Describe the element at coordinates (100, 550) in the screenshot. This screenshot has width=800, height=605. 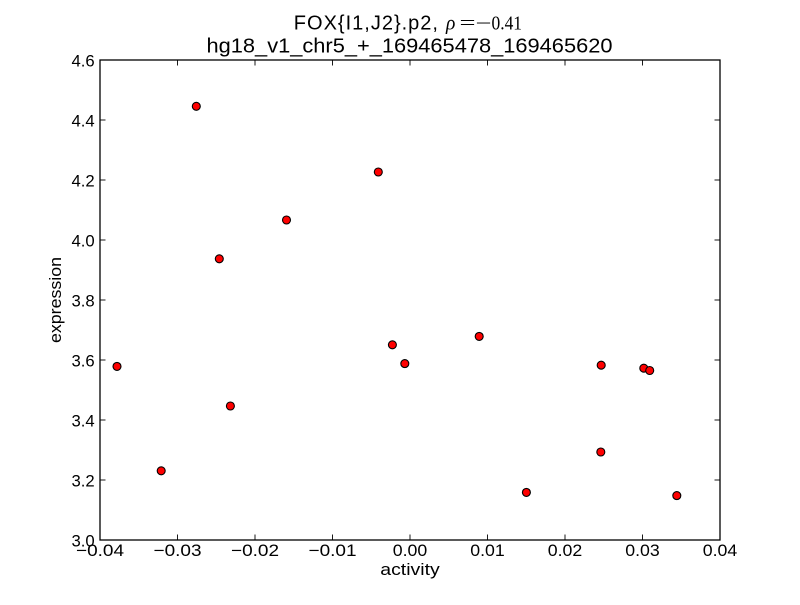
I see `svg-text: −0.04` at that location.